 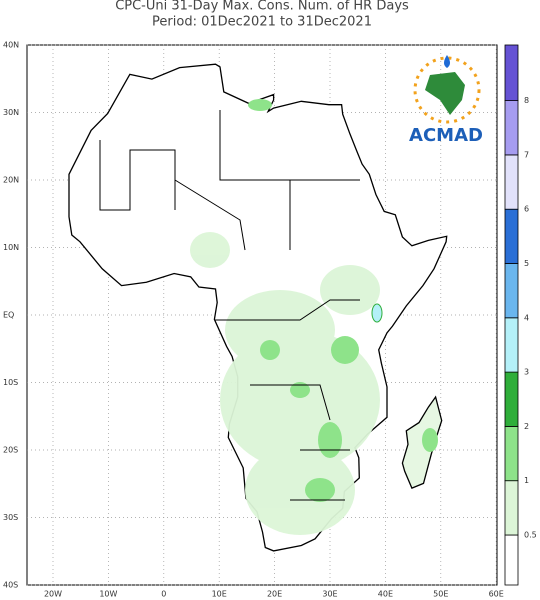 I want to click on legend-label: 3, so click(x=526, y=372).